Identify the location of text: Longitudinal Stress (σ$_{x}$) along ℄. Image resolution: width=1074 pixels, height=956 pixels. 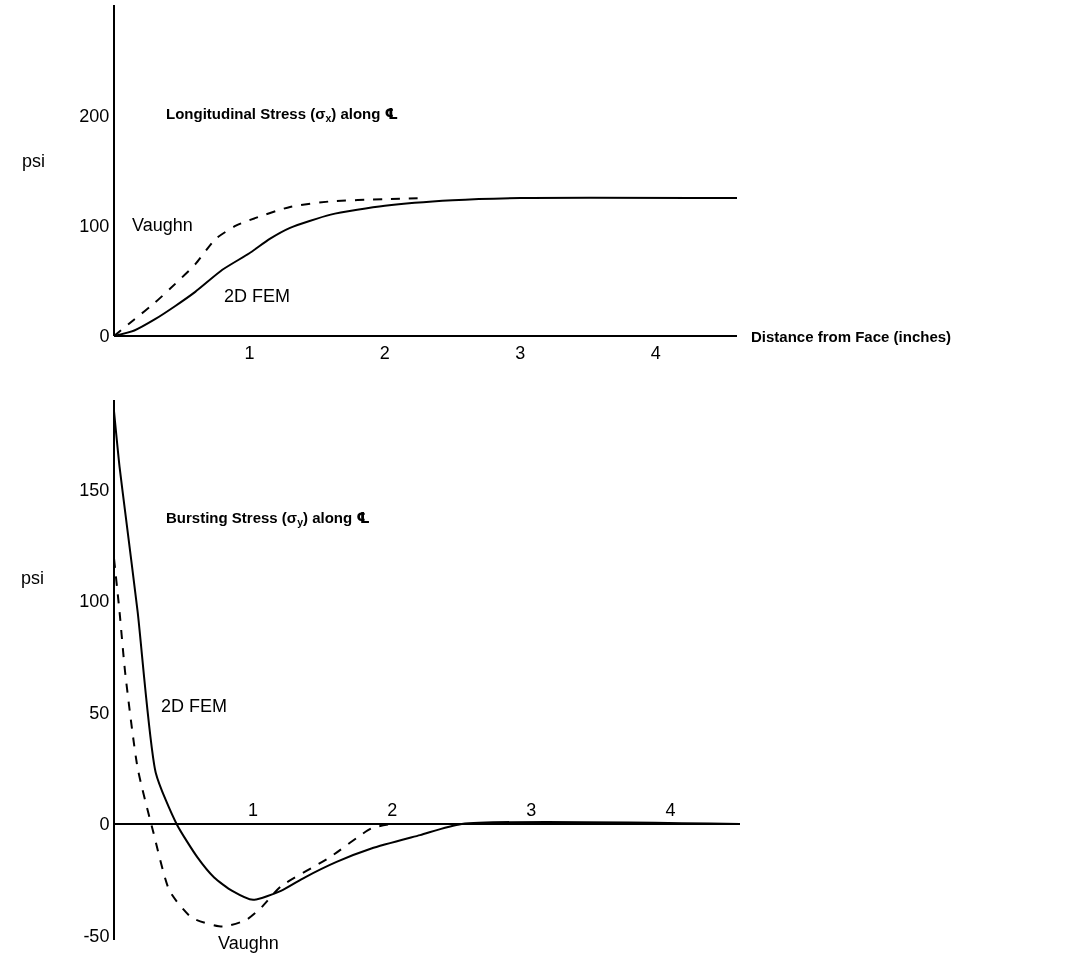
(282, 115).